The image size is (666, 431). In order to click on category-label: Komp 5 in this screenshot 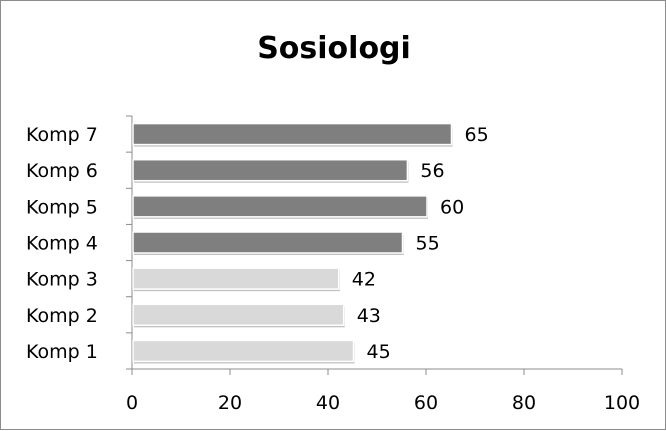, I will do `click(62, 207)`.